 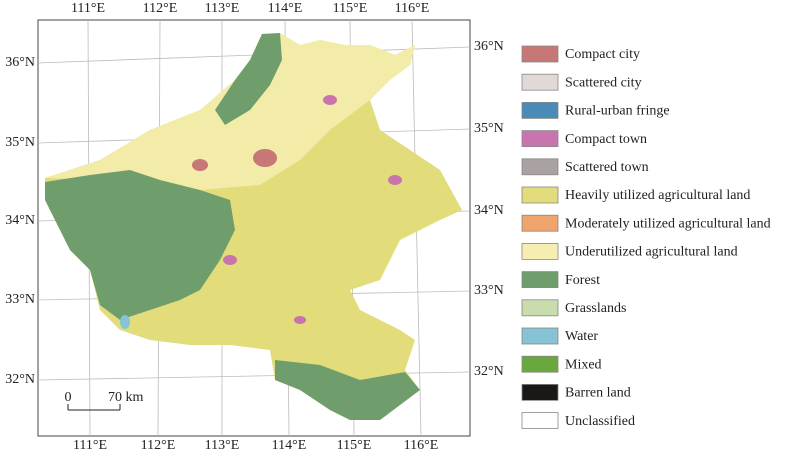 I want to click on city-luoyang, so click(x=200, y=165).